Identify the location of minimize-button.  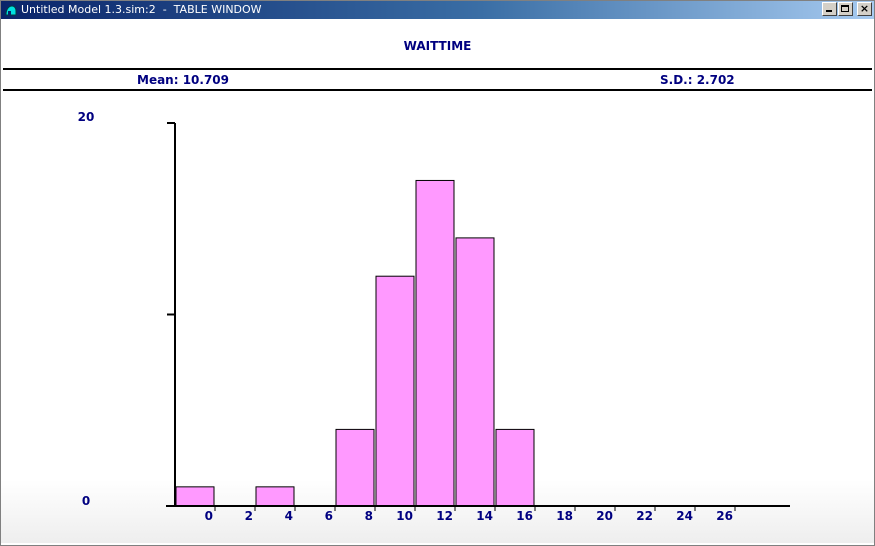
(829, 9).